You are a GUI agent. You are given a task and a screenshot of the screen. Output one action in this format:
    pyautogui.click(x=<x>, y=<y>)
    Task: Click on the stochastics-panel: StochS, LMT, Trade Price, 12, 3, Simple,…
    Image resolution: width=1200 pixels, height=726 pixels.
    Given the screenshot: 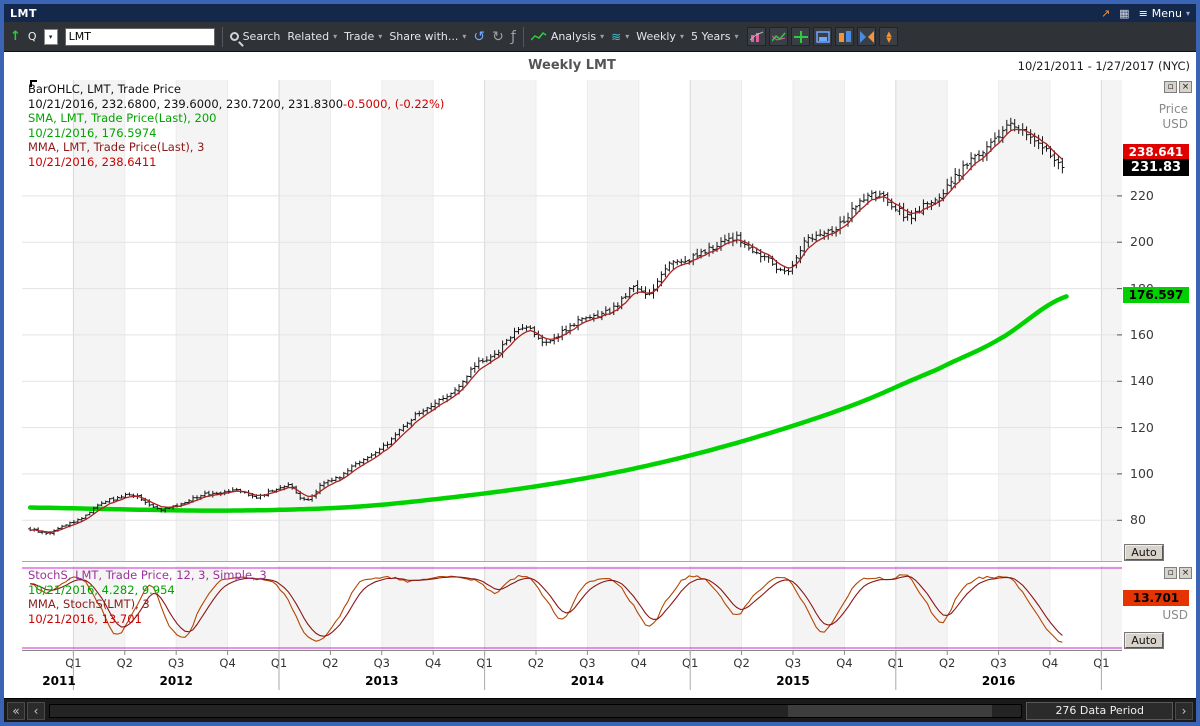 What is the action you would take?
    pyautogui.click(x=572, y=608)
    